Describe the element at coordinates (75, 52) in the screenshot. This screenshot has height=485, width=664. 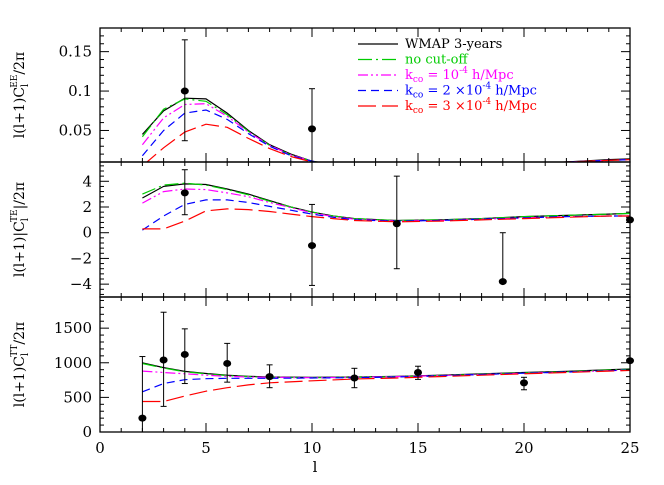
I see `y-tick-label: 0.15` at that location.